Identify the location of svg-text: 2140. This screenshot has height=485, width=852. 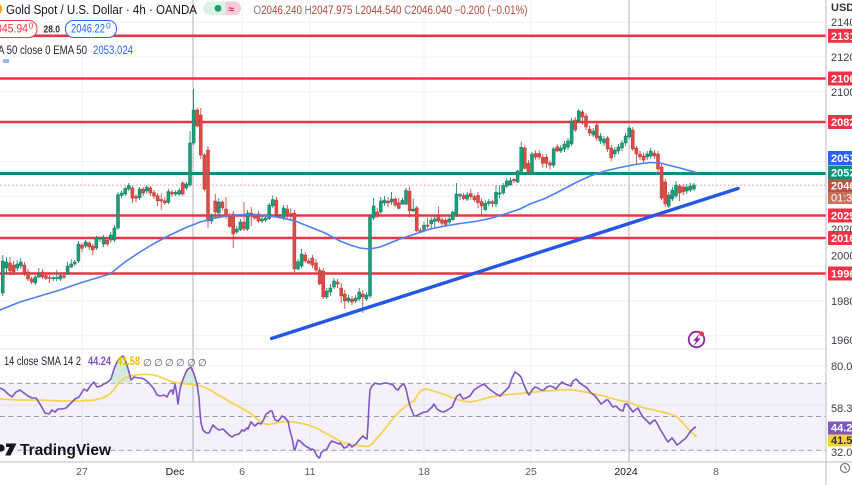
(841, 23).